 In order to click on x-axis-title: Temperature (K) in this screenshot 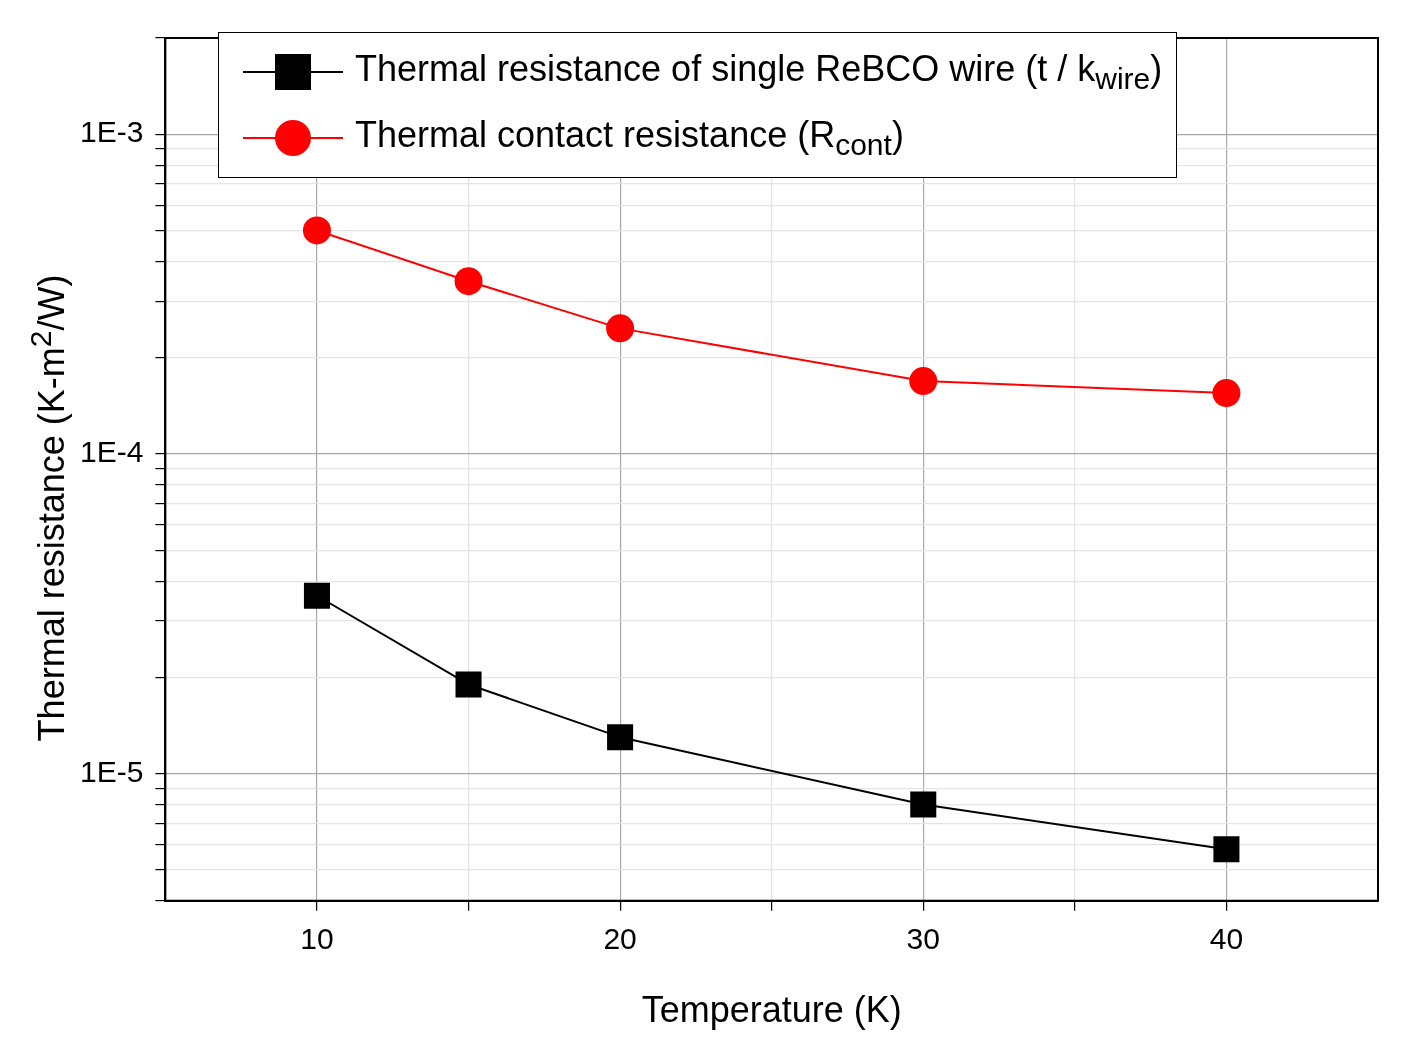, I will do `click(771, 1010)`.